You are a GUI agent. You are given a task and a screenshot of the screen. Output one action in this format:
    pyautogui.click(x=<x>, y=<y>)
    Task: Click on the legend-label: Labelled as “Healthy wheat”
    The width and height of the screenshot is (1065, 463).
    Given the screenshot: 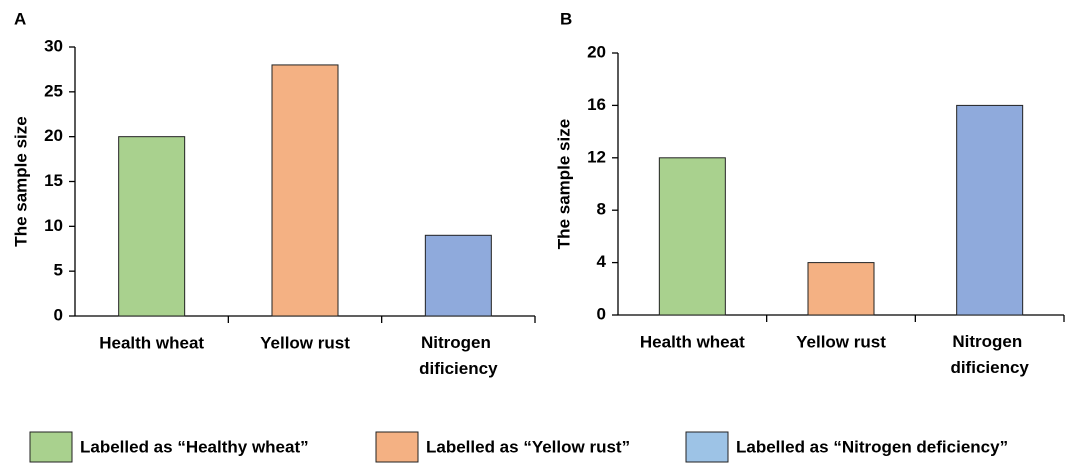 What is the action you would take?
    pyautogui.click(x=194, y=446)
    